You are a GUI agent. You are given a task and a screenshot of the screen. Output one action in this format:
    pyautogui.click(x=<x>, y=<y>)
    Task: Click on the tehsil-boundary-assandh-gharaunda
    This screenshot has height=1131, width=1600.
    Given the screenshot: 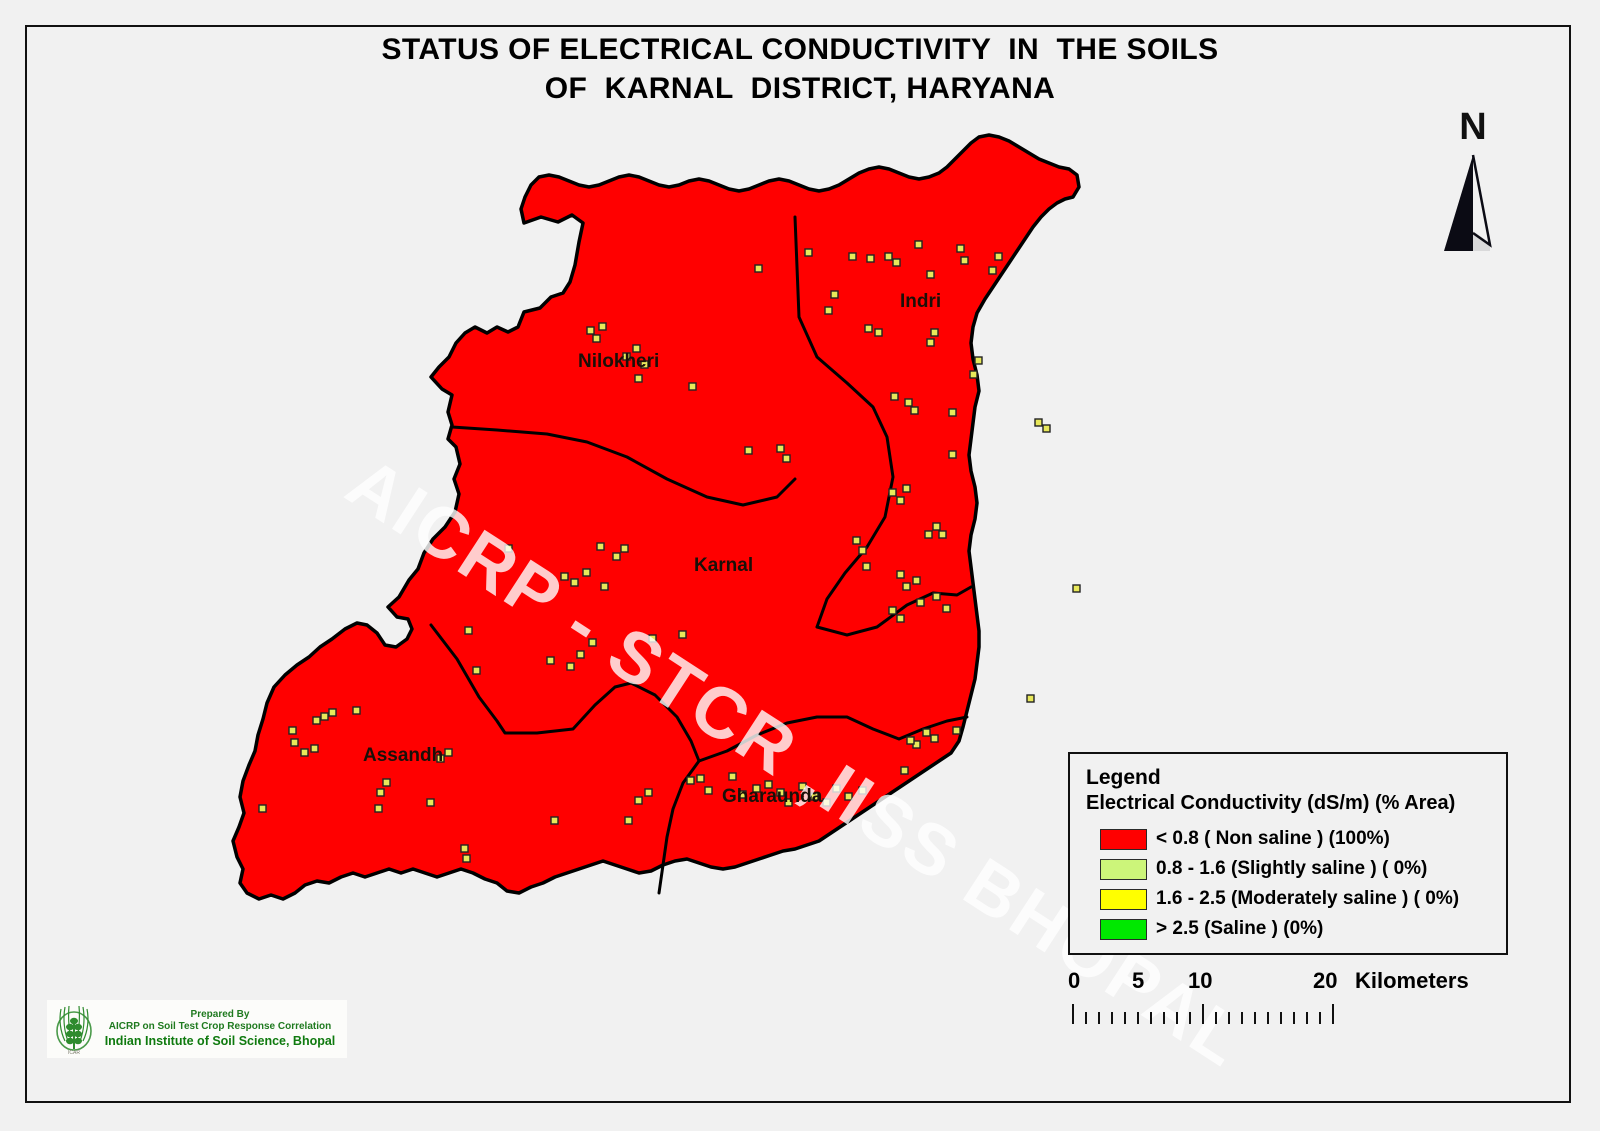 What is the action you would take?
    pyautogui.click(x=679, y=827)
    